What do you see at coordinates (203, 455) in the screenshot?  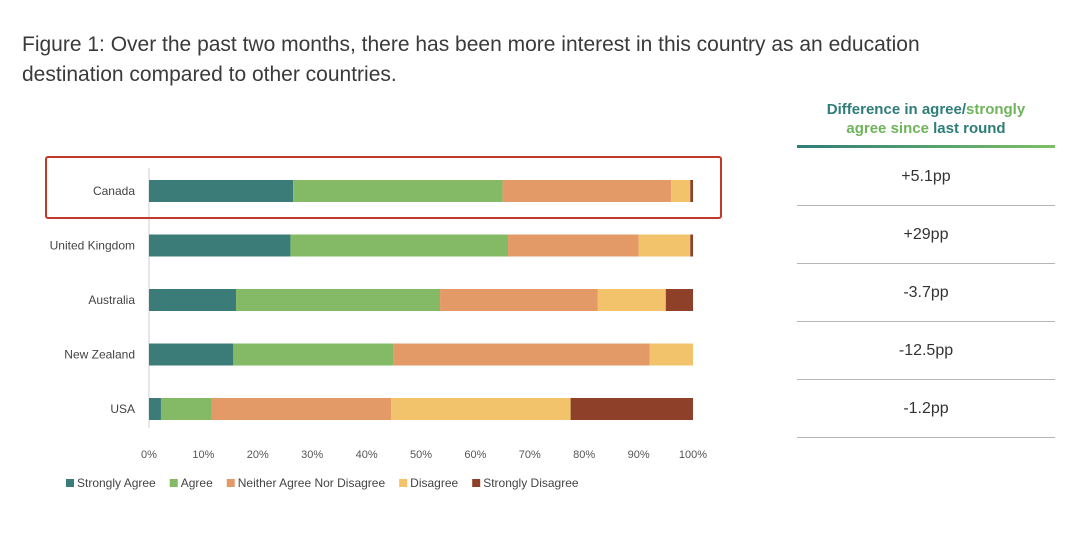 I see `x-tick-label: 10%` at bounding box center [203, 455].